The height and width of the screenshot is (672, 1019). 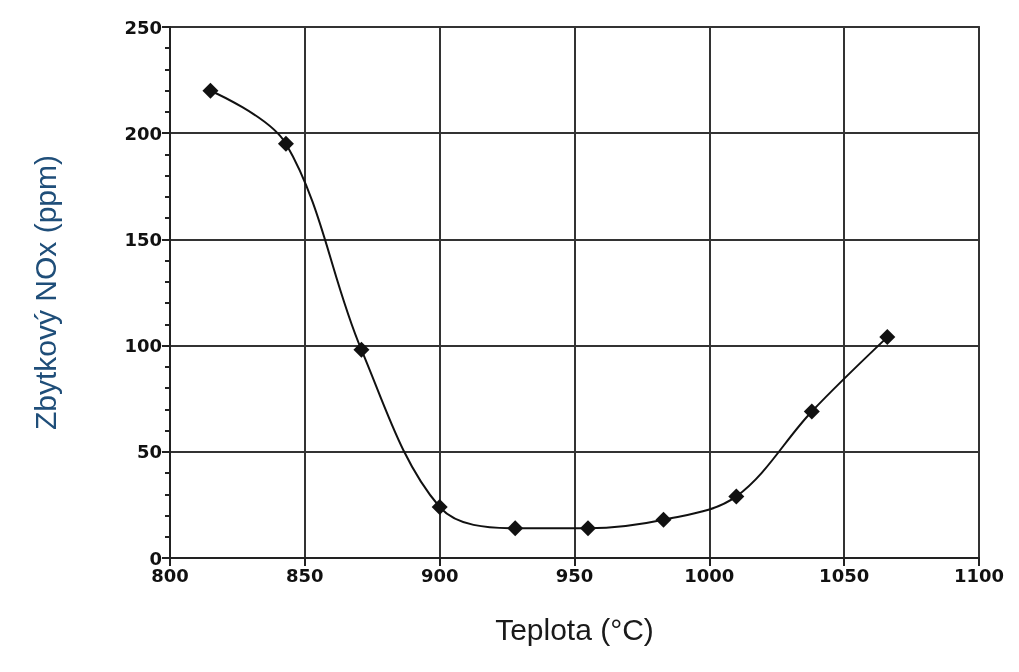 I want to click on y-tick-label: 150, so click(x=143, y=239).